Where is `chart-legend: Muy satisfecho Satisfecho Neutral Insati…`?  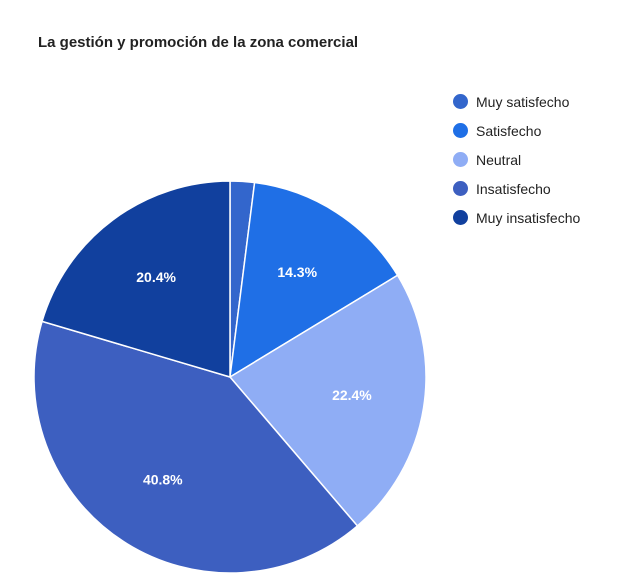 chart-legend: Muy satisfecho Satisfecho Neutral Insati… is located at coordinates (516, 159).